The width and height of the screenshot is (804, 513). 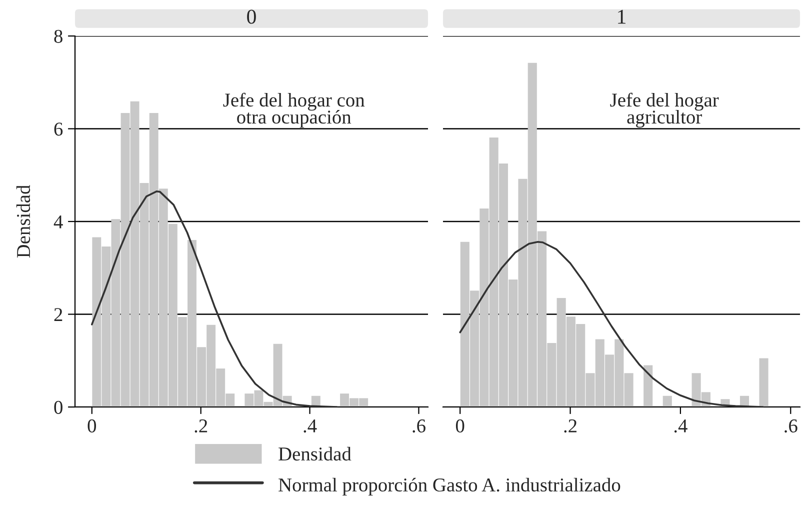 I want to click on y-tick-label: 2, so click(x=58, y=314).